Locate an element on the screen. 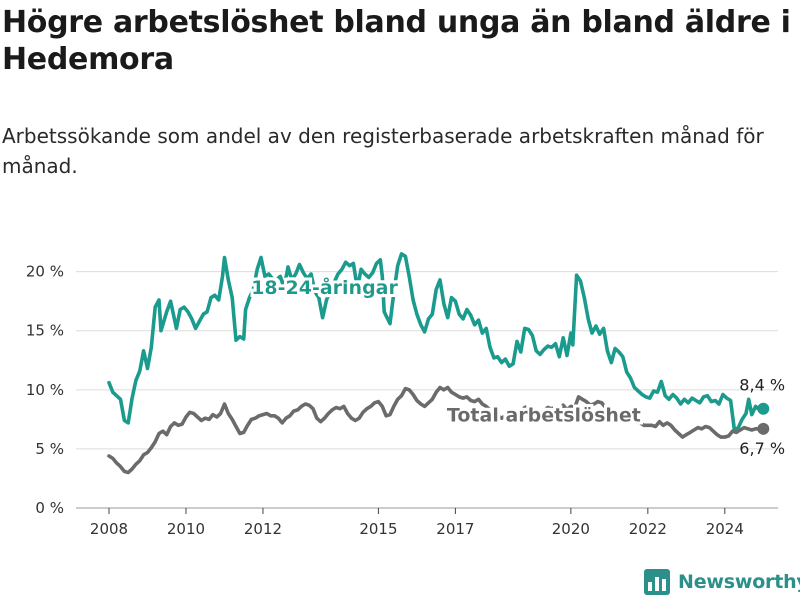 This screenshot has width=800, height=600. x-tick-label: 2008 is located at coordinates (109, 529).